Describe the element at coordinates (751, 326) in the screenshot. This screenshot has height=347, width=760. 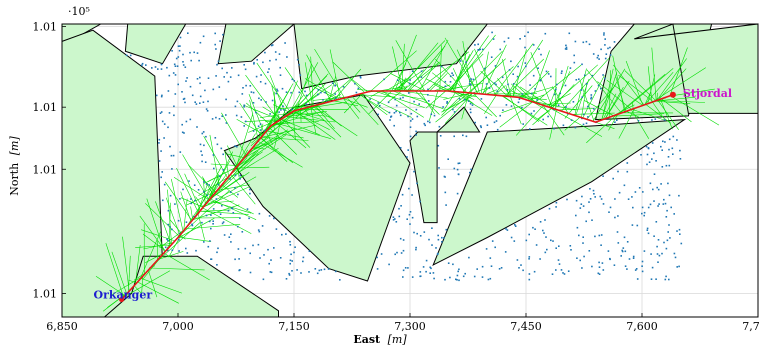
I see `x-tick-label: 7,750` at that location.